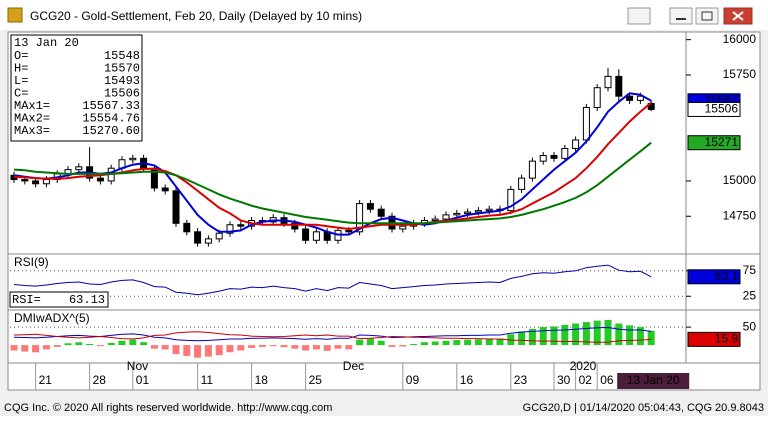 The height and width of the screenshot is (421, 768). What do you see at coordinates (727, 276) in the screenshot?
I see `value-tag-label: 63.1` at bounding box center [727, 276].